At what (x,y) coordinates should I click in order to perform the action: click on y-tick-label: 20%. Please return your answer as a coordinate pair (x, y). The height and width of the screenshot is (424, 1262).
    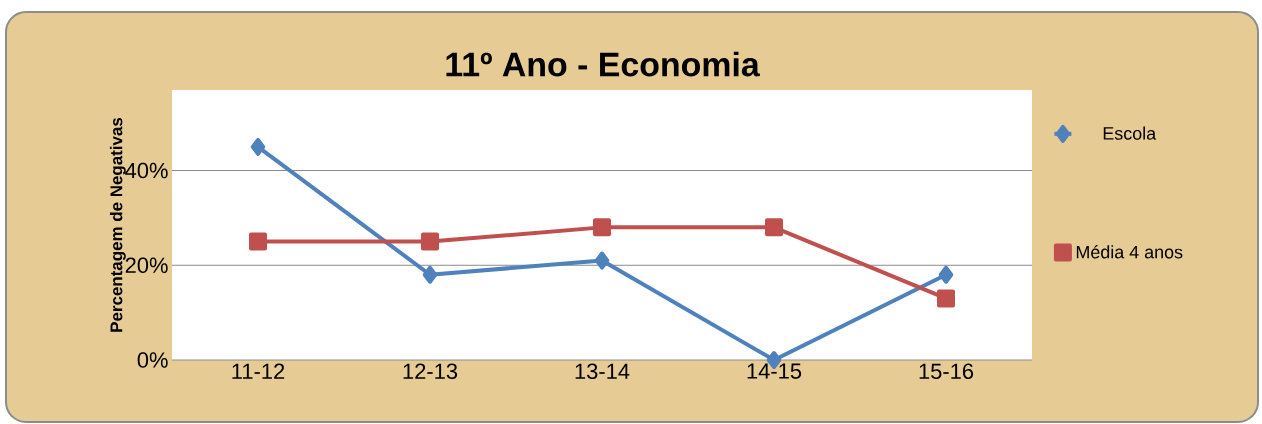
    Looking at the image, I should click on (146, 265).